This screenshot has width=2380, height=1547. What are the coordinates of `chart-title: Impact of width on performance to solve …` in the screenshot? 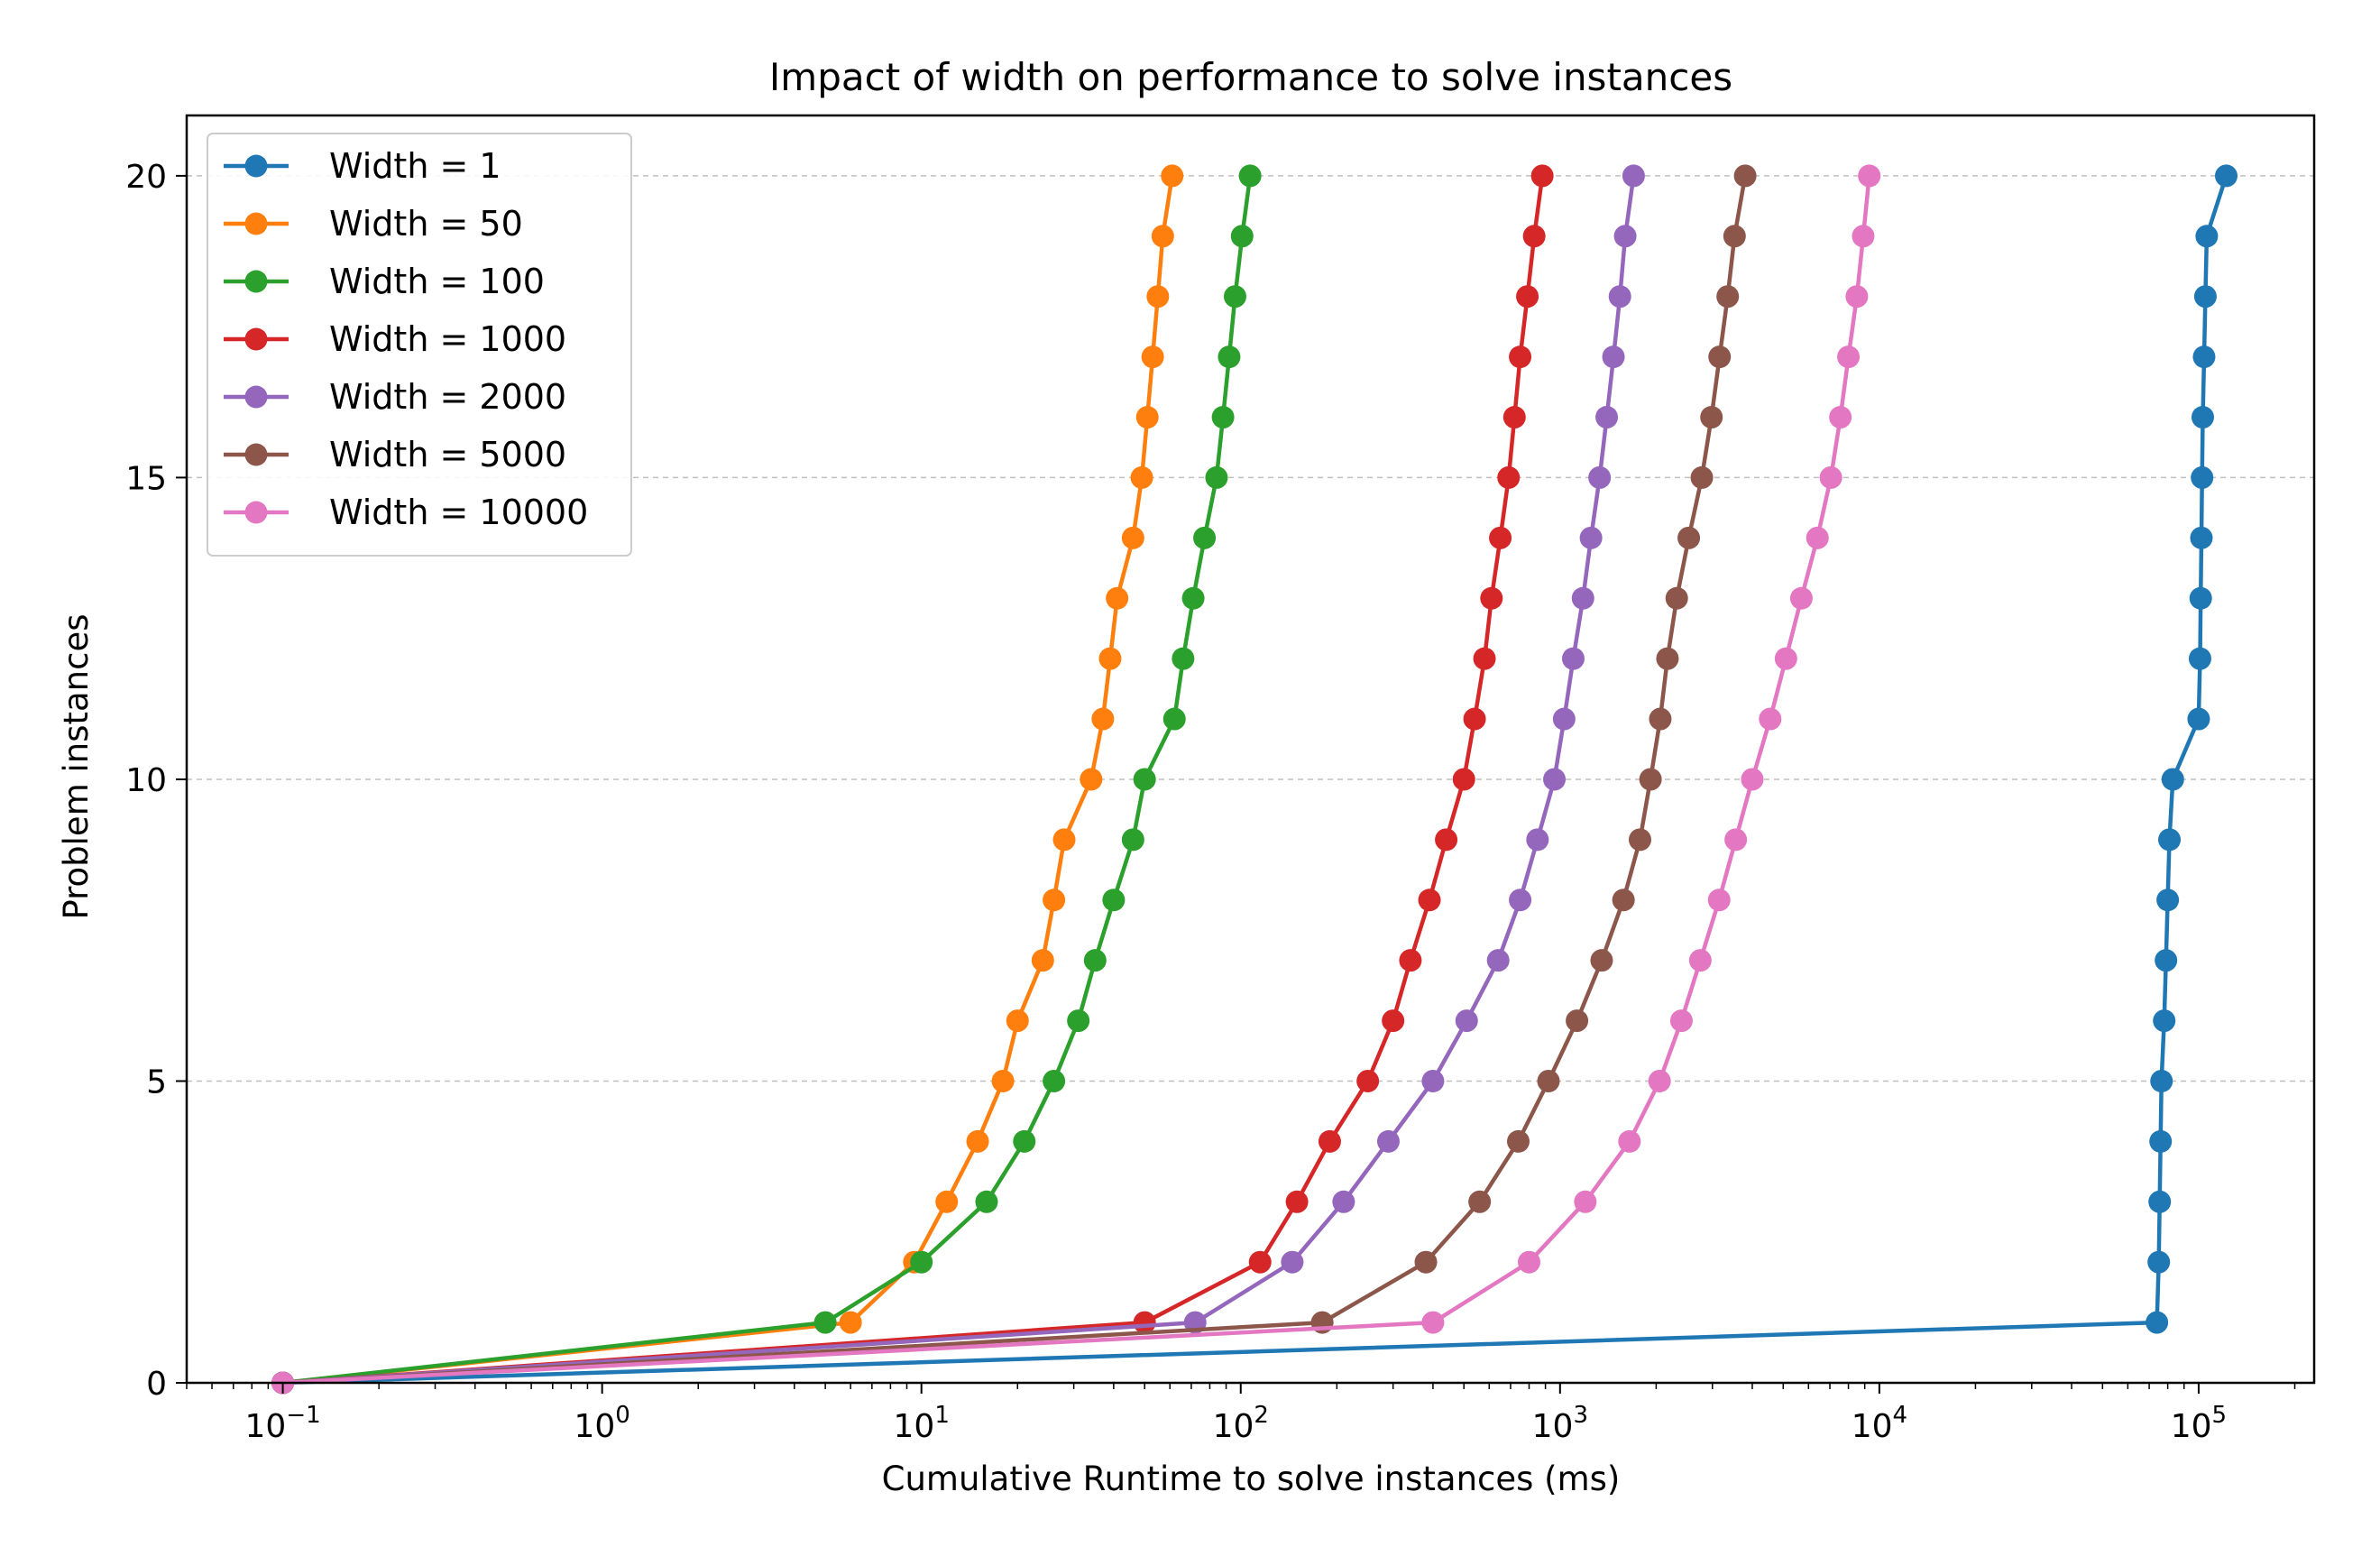 It's located at (1250, 77).